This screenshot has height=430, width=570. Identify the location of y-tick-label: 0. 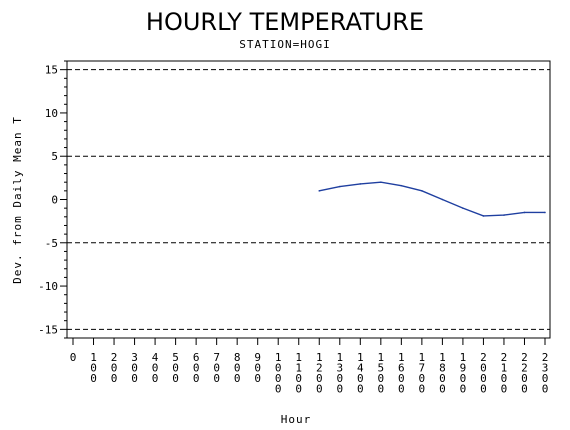
(54, 200).